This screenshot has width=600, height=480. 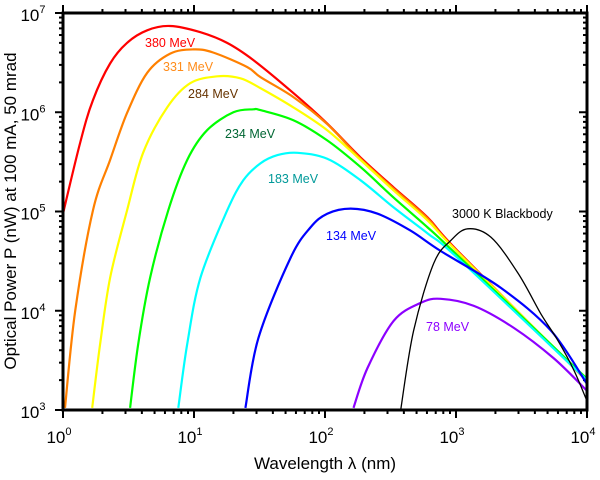 What do you see at coordinates (170, 43) in the screenshot?
I see `series-label-380-mev: 380 MeV` at bounding box center [170, 43].